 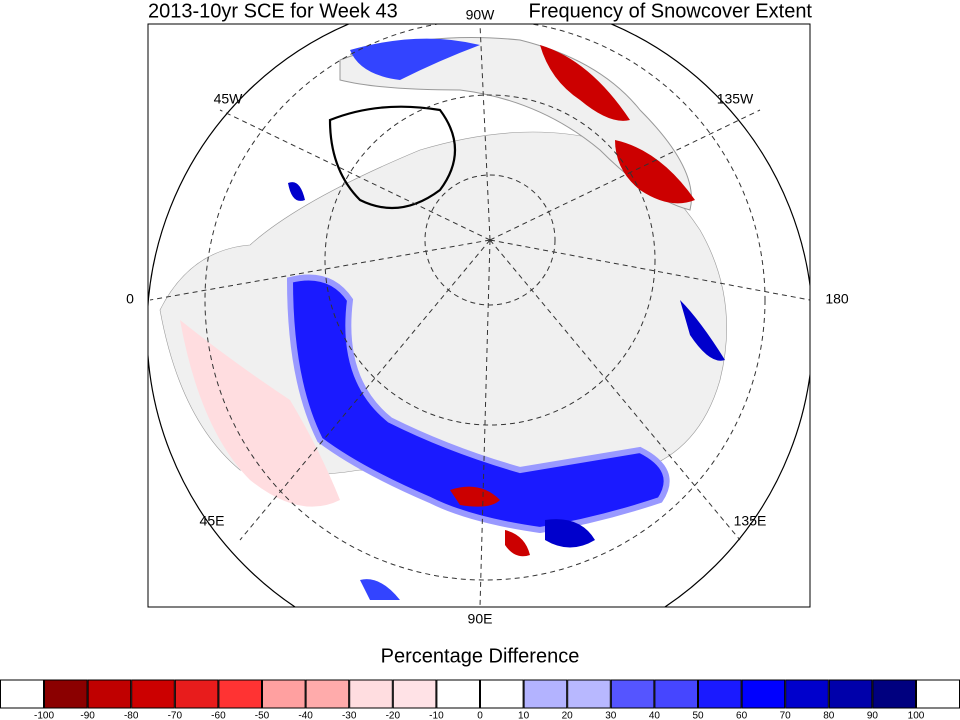 I want to click on colorbar-tick-label: -70, so click(x=175, y=715).